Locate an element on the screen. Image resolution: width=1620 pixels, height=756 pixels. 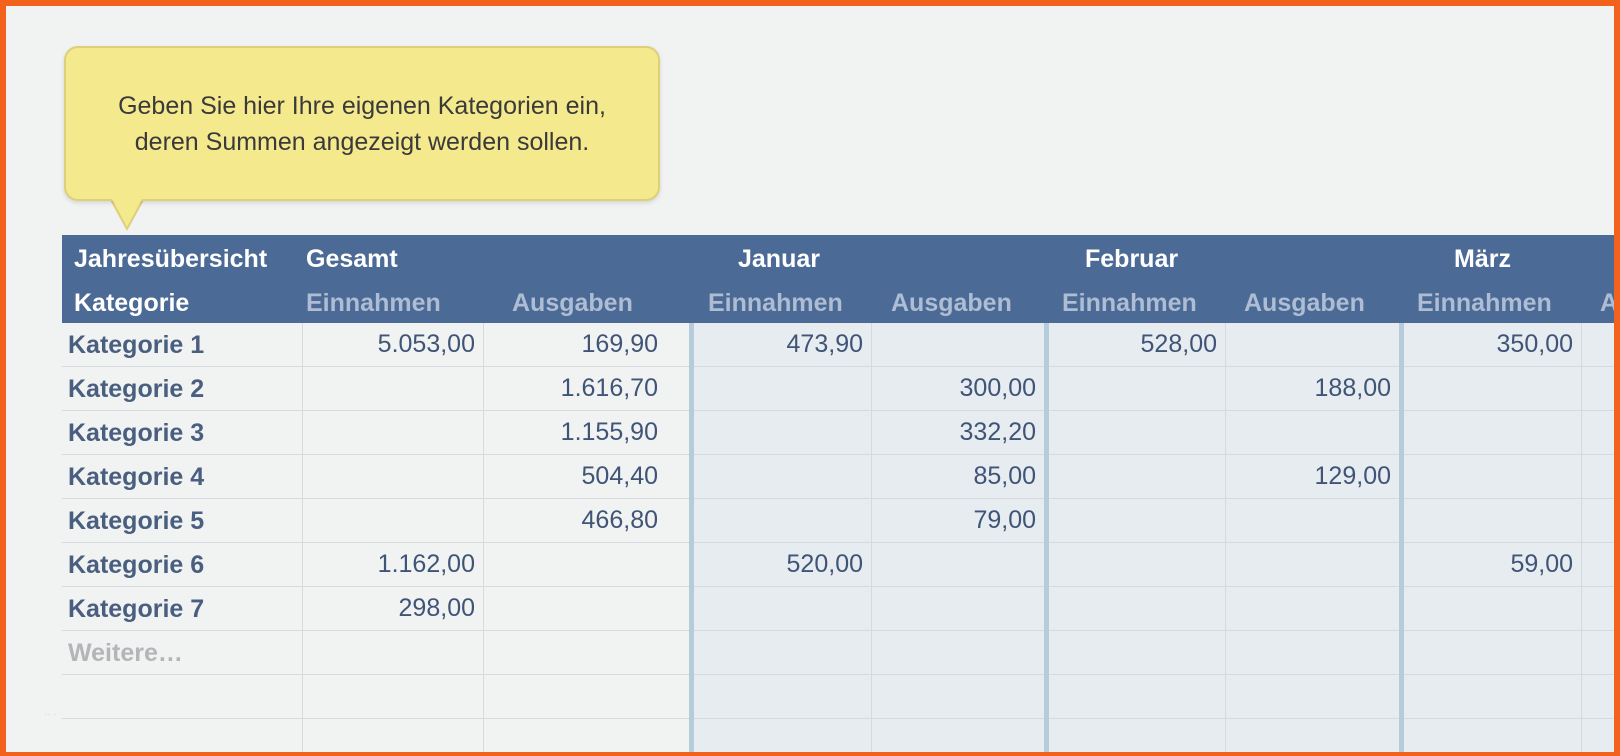
table-row: Kategorie 7 298,00 is located at coordinates (838, 609).